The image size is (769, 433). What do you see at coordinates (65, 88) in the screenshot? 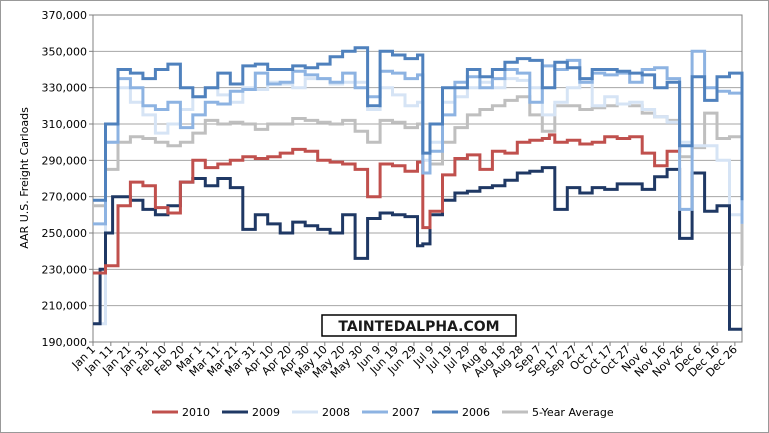
I see `y-tick-label: 330,000` at bounding box center [65, 88].